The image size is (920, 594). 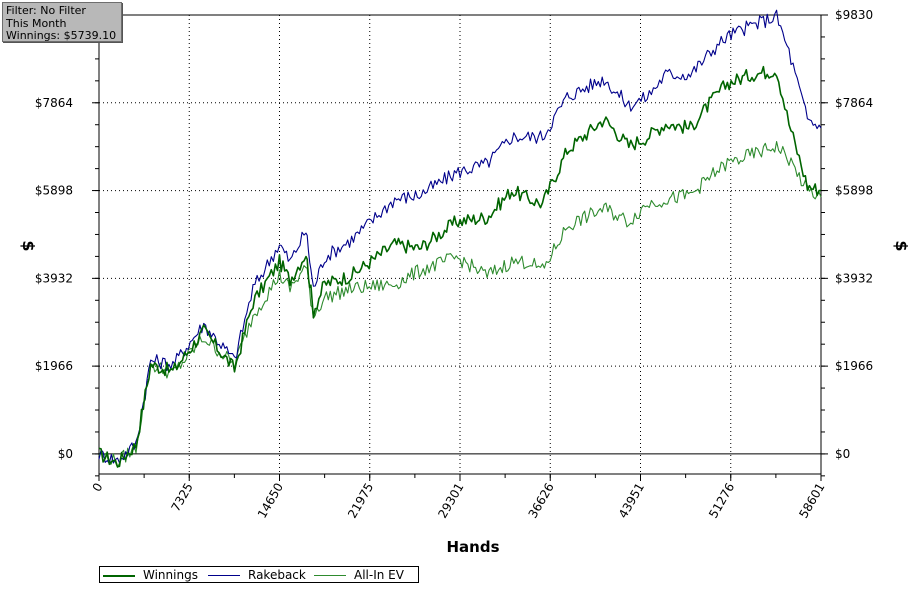 What do you see at coordinates (54, 103) in the screenshot?
I see `y-tick-label-left: $7864` at bounding box center [54, 103].